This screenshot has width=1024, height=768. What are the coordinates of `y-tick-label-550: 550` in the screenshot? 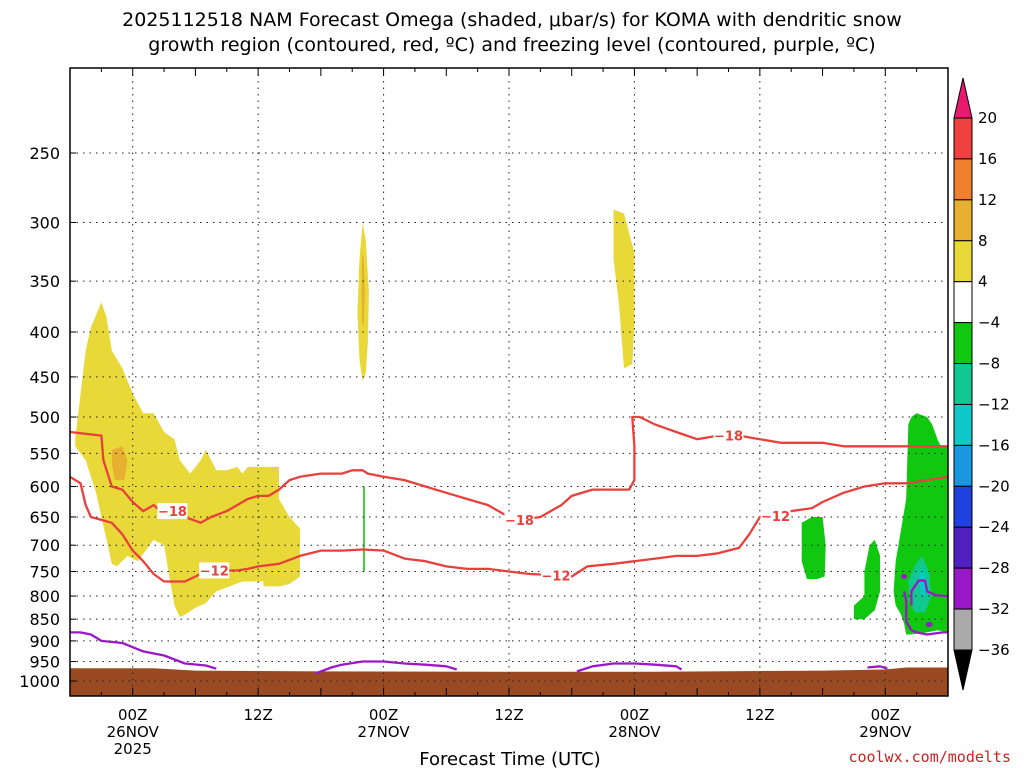 It's located at (44, 453).